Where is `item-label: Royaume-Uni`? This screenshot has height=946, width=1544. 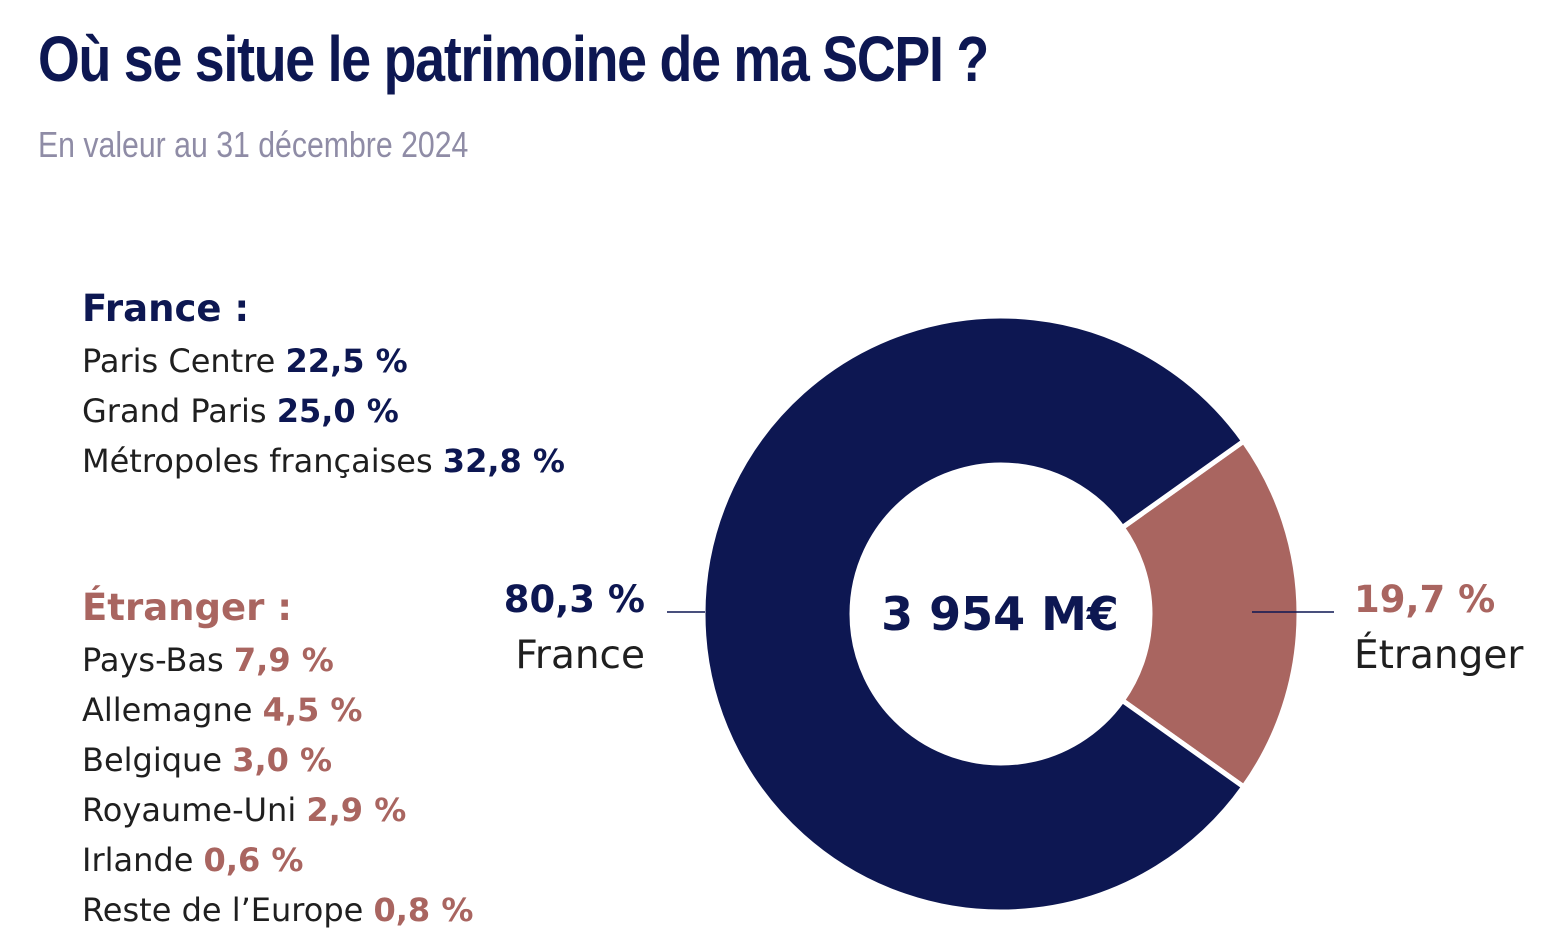 item-label: Royaume-Uni is located at coordinates (189, 810).